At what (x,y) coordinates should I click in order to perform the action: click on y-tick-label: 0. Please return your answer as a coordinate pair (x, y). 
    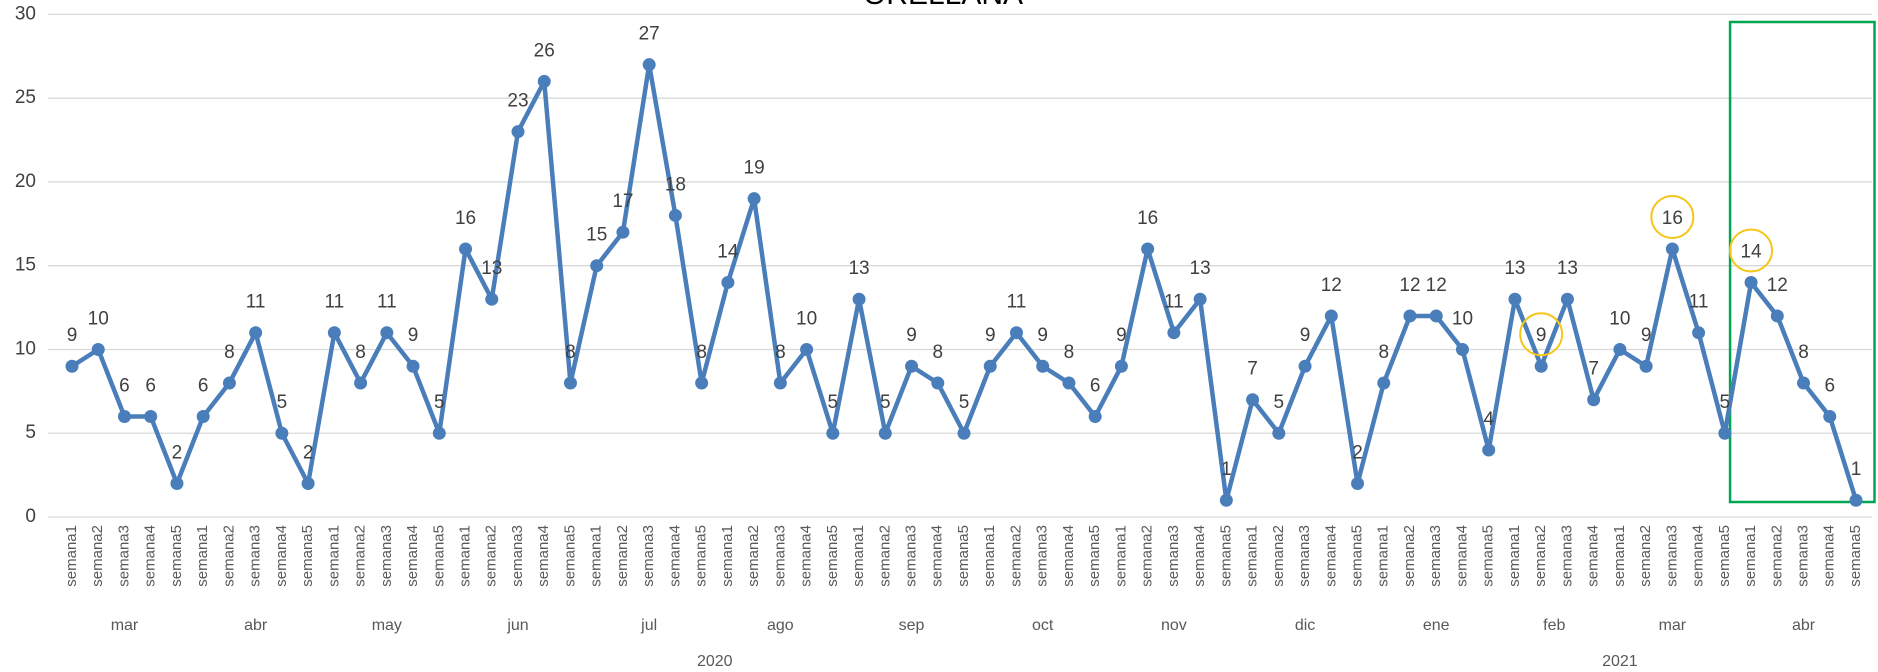
    Looking at the image, I should click on (30, 516).